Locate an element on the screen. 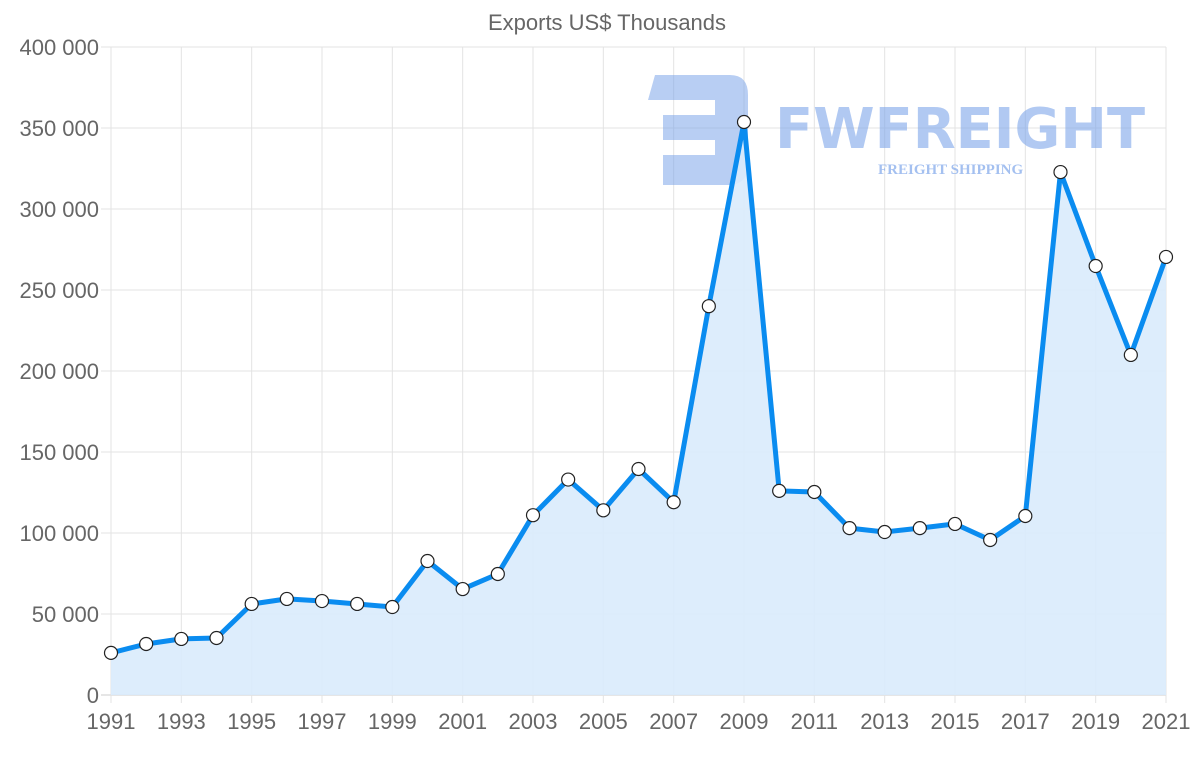 The image size is (1200, 763). data-point-1991 is located at coordinates (111, 652).